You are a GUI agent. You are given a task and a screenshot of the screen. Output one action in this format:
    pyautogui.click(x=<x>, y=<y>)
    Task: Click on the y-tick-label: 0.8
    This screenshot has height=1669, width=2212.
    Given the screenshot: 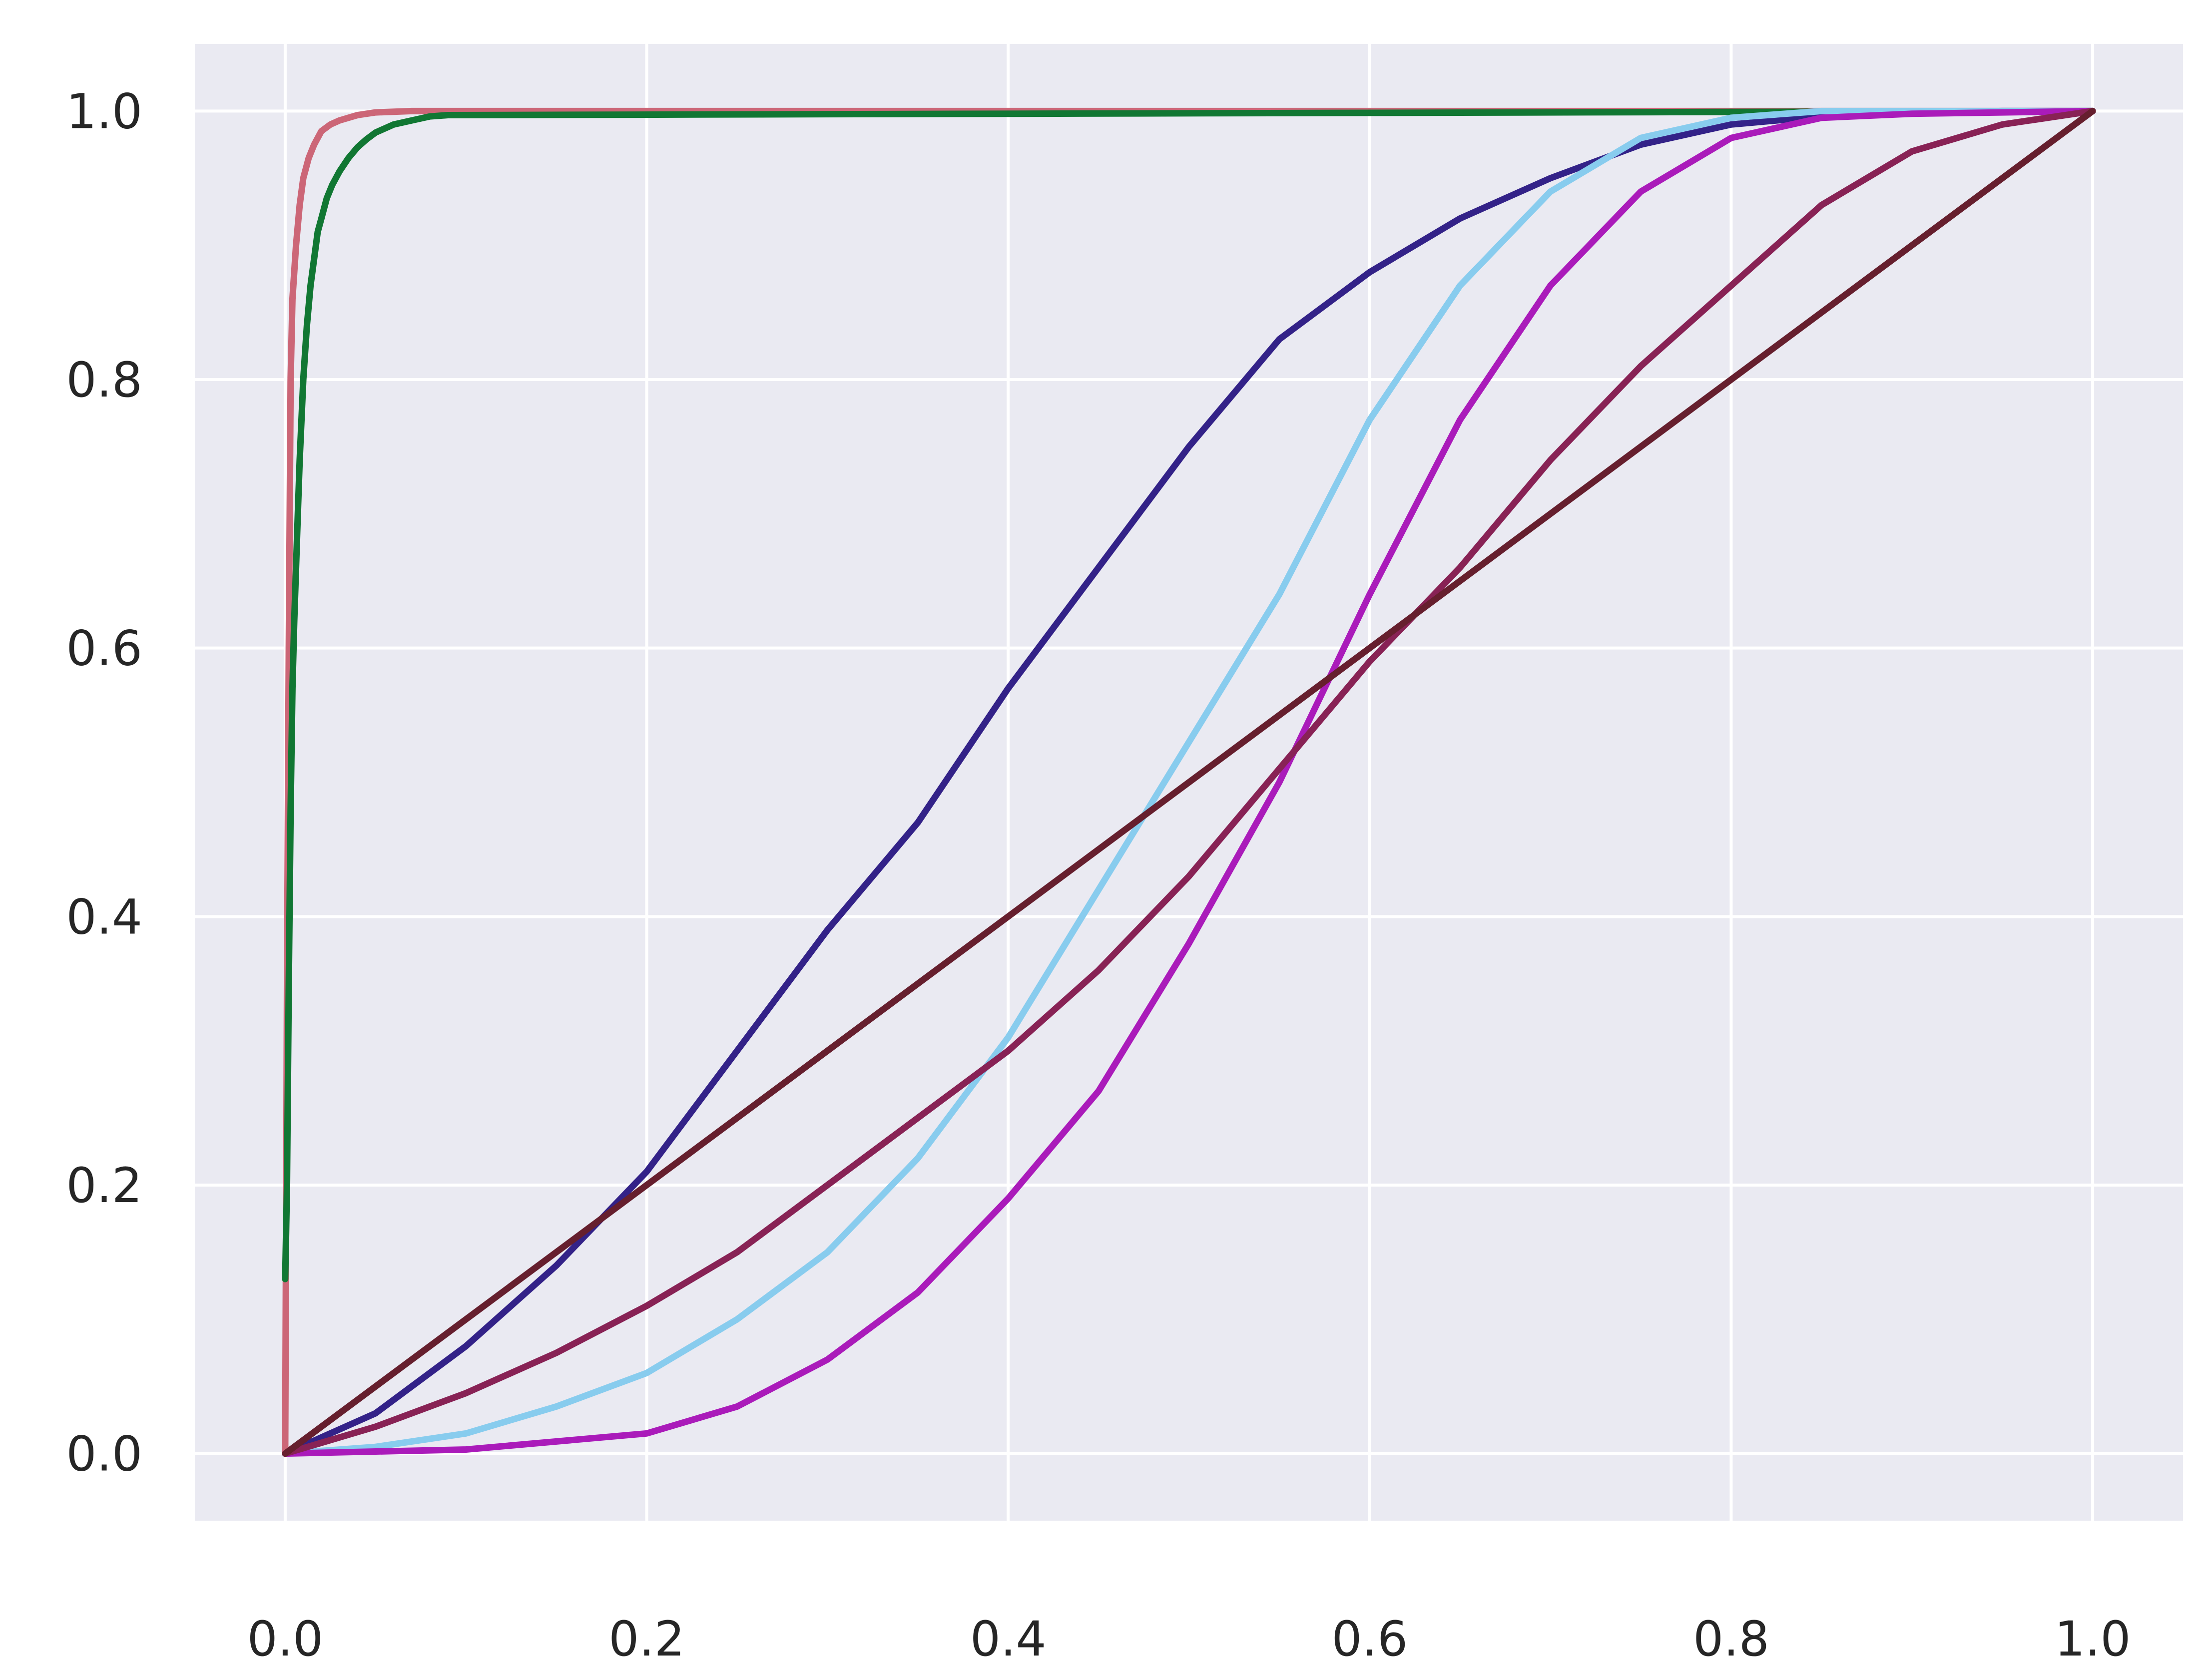 What is the action you would take?
    pyautogui.click(x=104, y=380)
    